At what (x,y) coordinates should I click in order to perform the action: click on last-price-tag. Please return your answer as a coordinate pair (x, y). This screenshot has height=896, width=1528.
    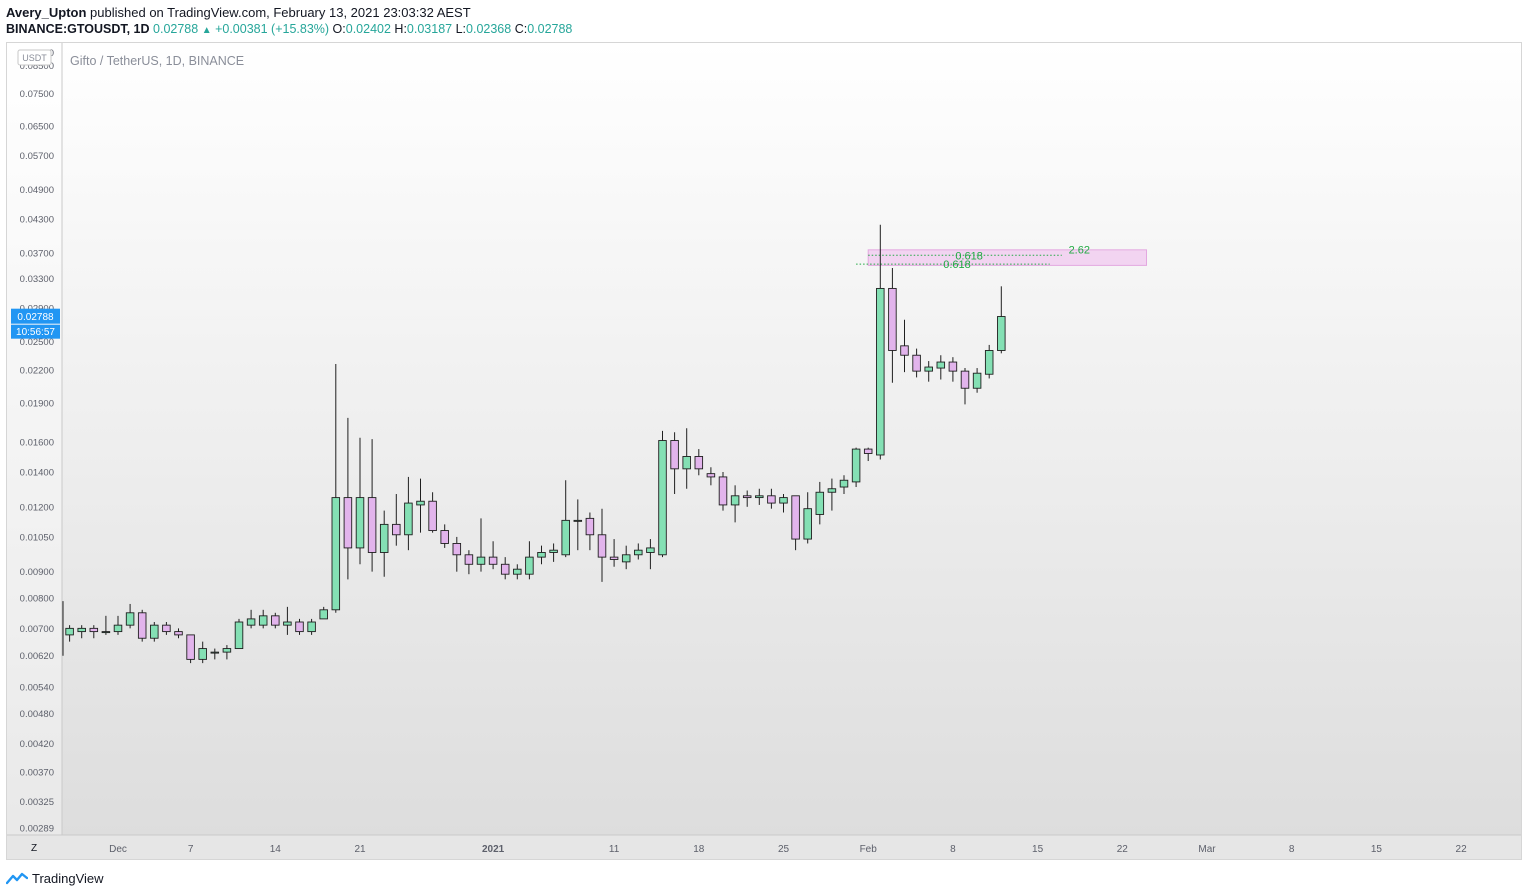
    Looking at the image, I should click on (35, 316).